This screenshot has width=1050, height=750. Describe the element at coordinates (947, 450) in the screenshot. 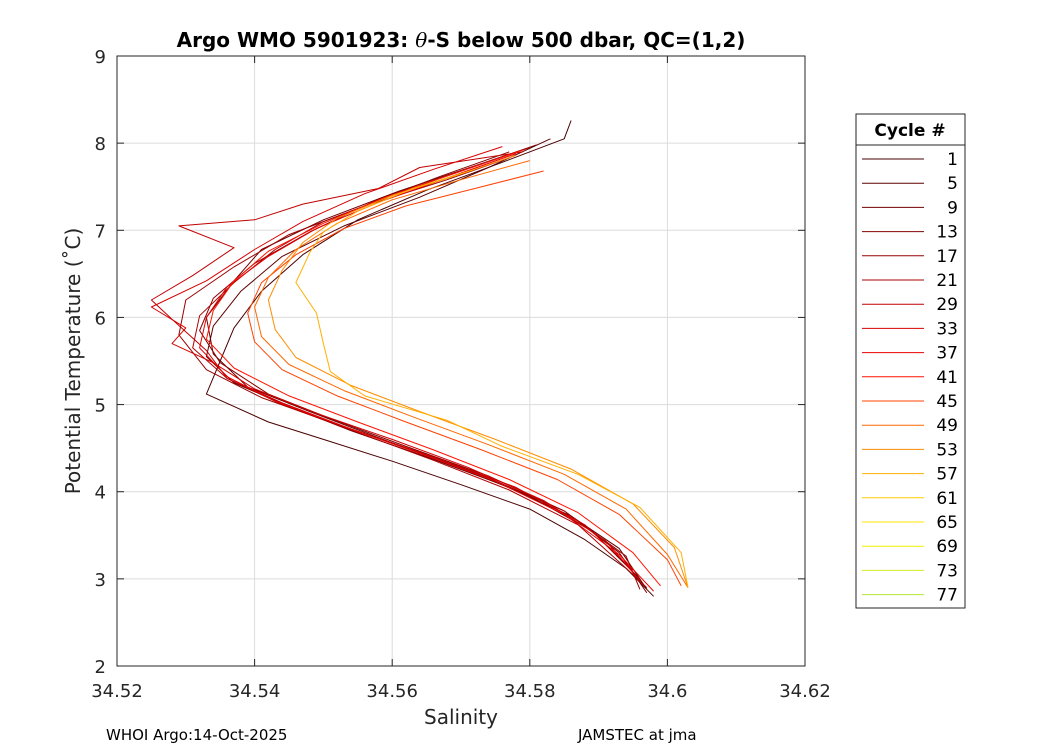

I see `legend-label: 53` at that location.